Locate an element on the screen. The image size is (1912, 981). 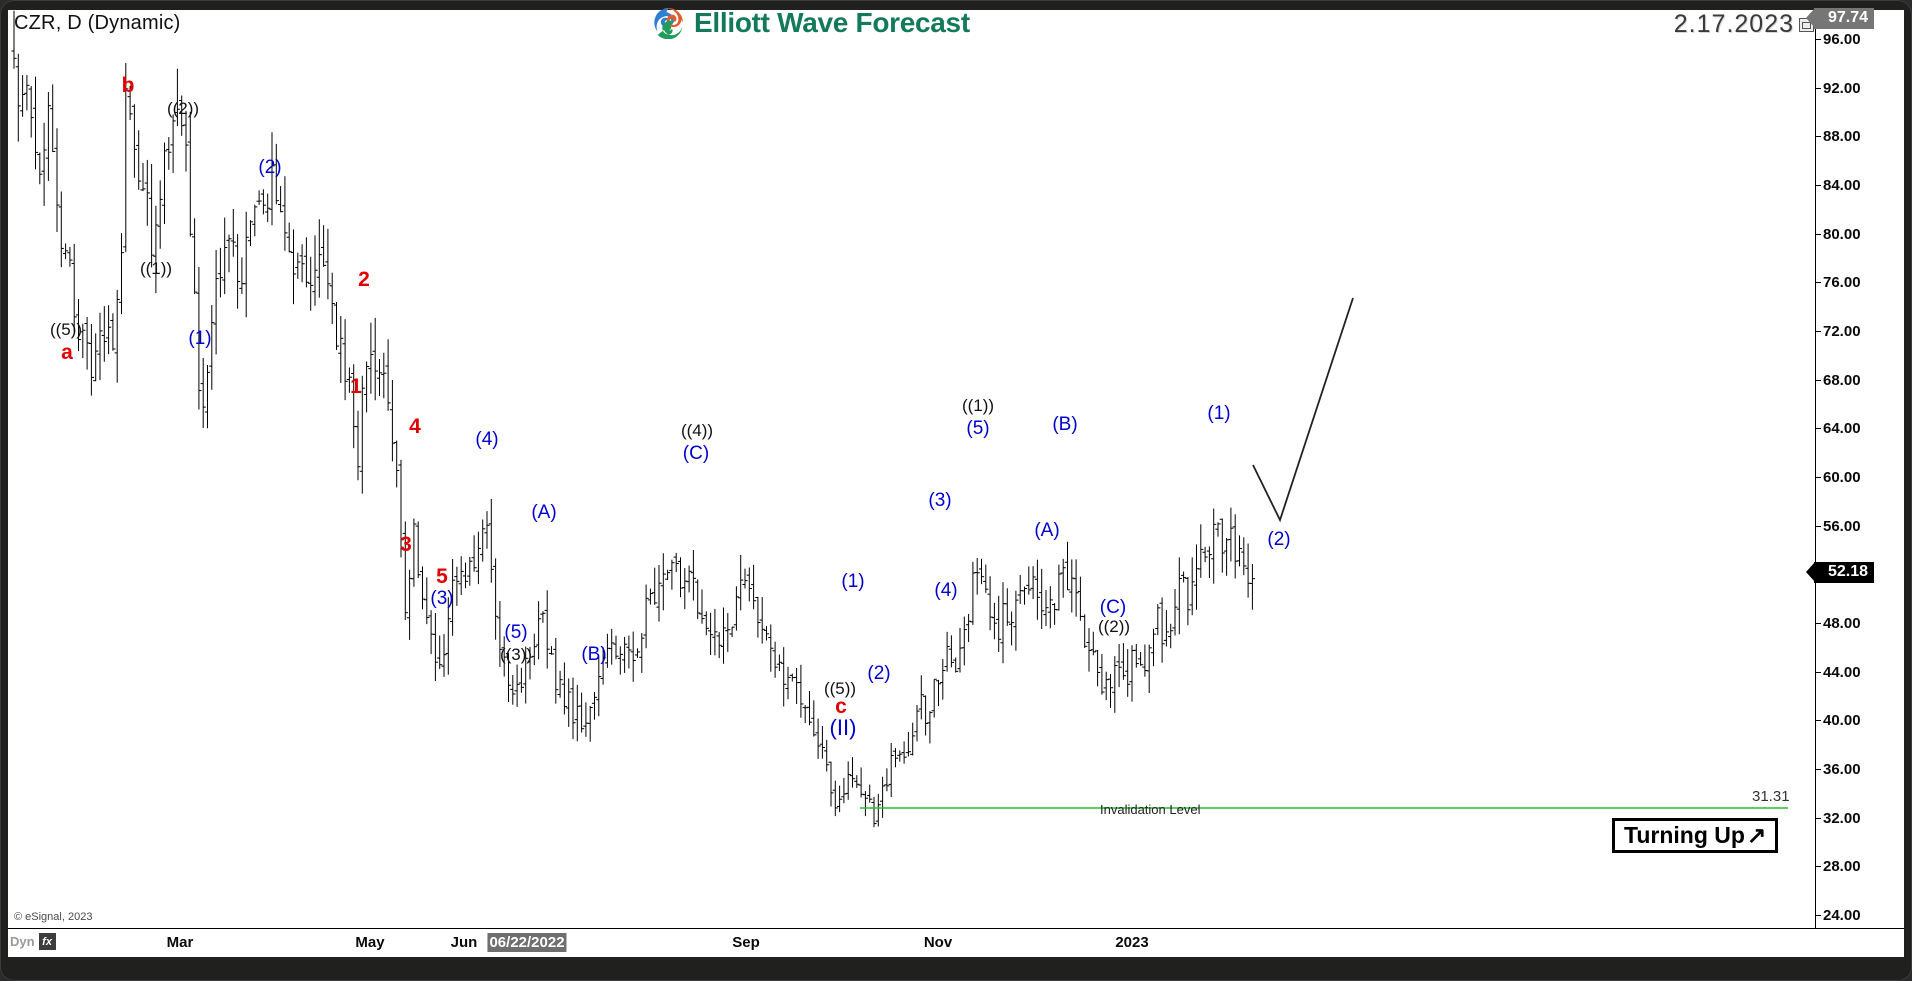
wave-label: ((3)) is located at coordinates (516, 654).